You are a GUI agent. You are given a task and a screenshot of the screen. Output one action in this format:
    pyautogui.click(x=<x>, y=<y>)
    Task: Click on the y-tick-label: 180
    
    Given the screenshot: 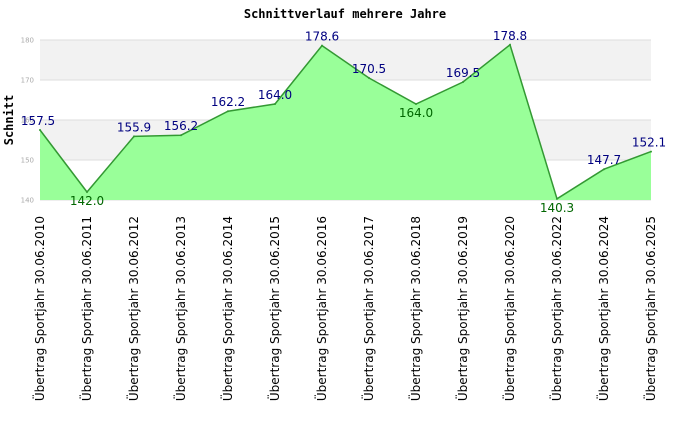 What is the action you would take?
    pyautogui.click(x=27, y=41)
    